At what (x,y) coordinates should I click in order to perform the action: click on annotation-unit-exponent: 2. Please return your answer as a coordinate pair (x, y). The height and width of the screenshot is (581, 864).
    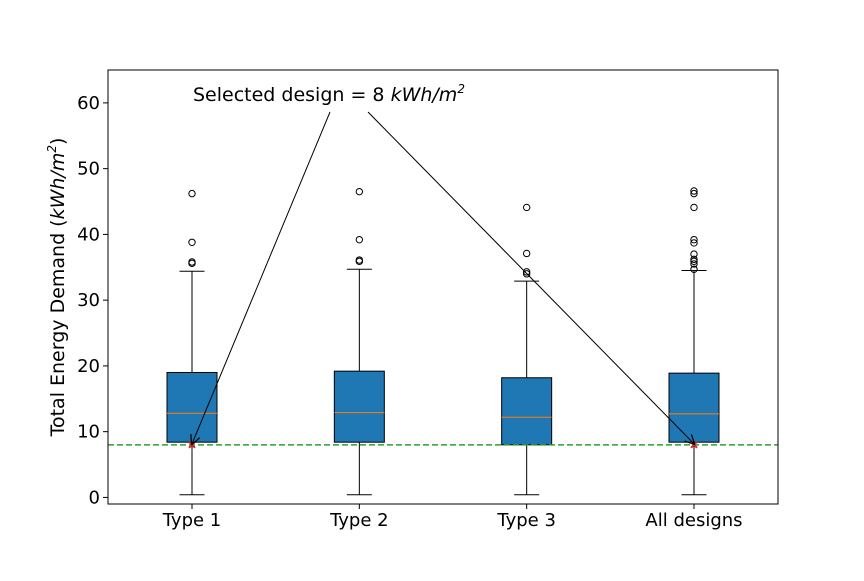
    Looking at the image, I should click on (461, 89).